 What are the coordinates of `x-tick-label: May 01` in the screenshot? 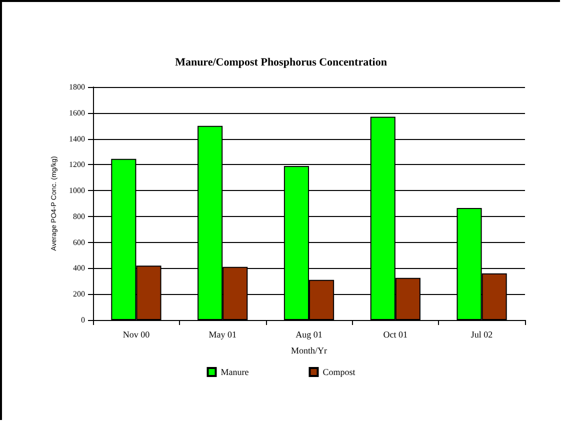 It's located at (222, 335).